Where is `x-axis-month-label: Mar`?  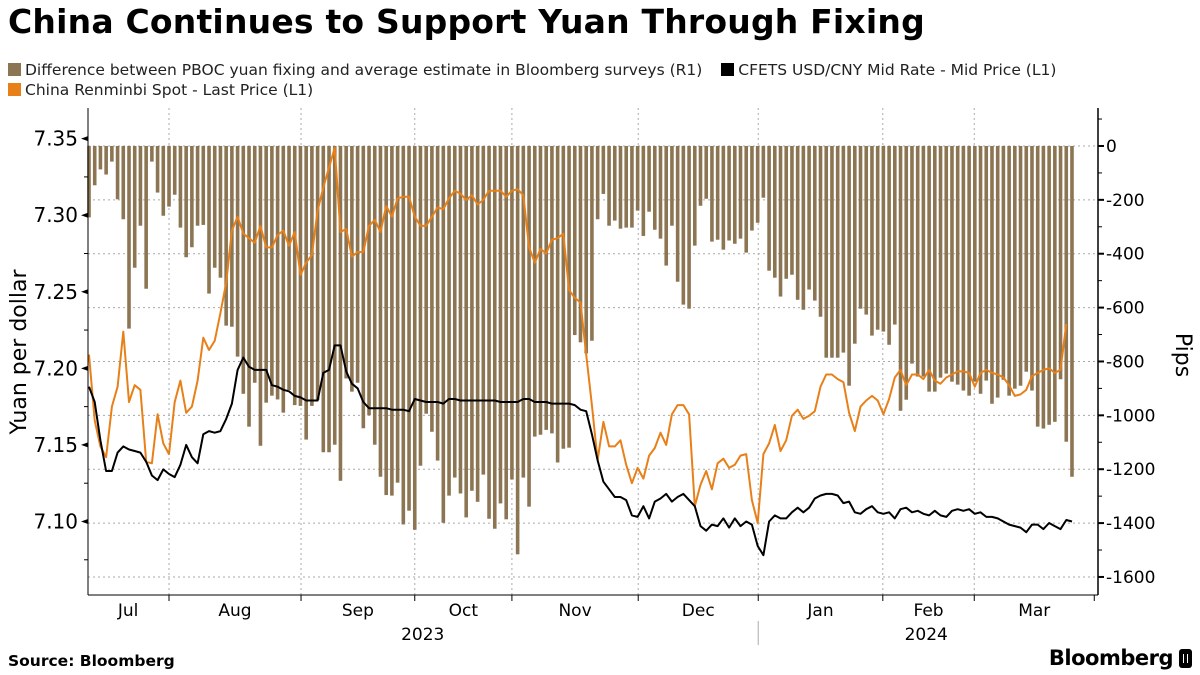
x-axis-month-label: Mar is located at coordinates (1034, 611).